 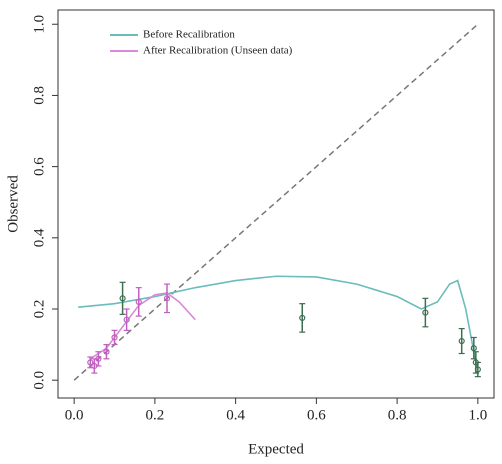 What do you see at coordinates (316, 415) in the screenshot?
I see `x-tick-label: 0.6` at bounding box center [316, 415].